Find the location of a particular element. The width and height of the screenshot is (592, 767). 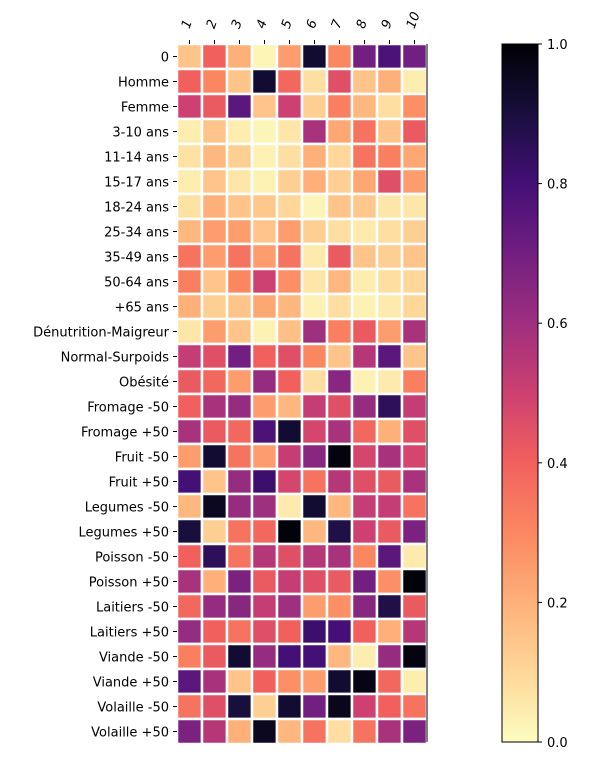

column-tick-label: 4 is located at coordinates (262, 24).